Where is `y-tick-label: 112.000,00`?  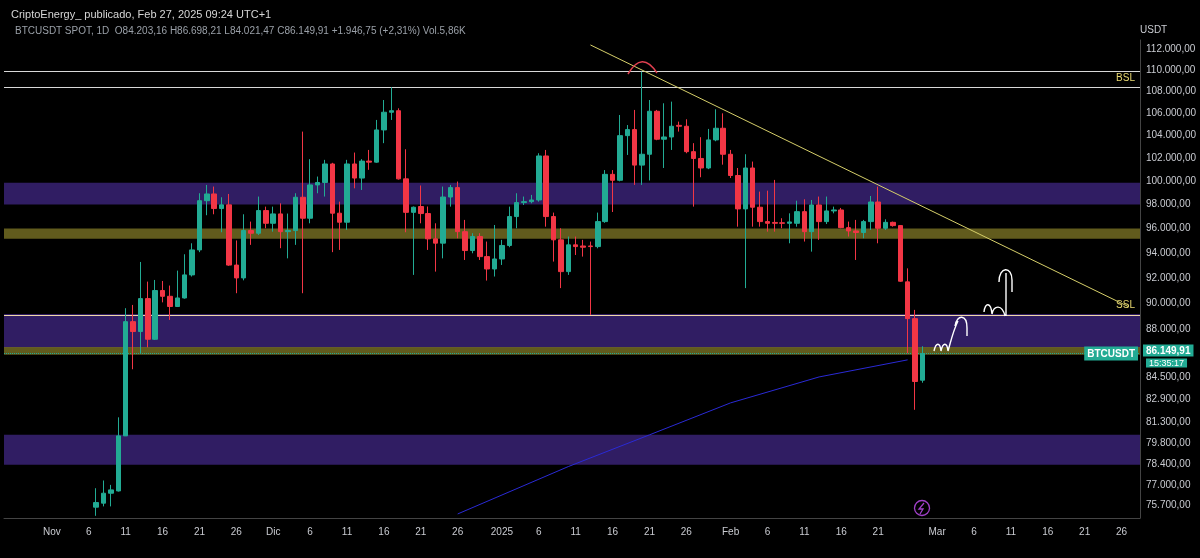 y-tick-label: 112.000,00 is located at coordinates (1171, 48).